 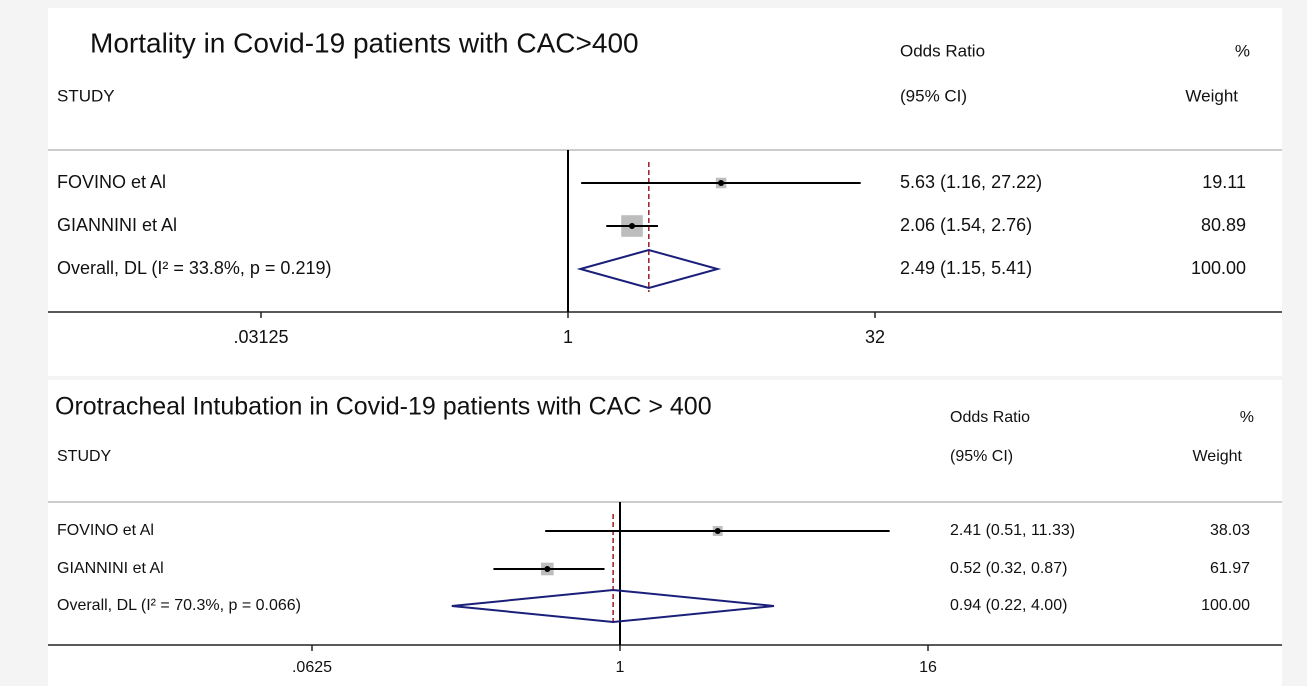 I want to click on ci-label: 2.06 (1.54, 2.76), so click(x=966, y=225).